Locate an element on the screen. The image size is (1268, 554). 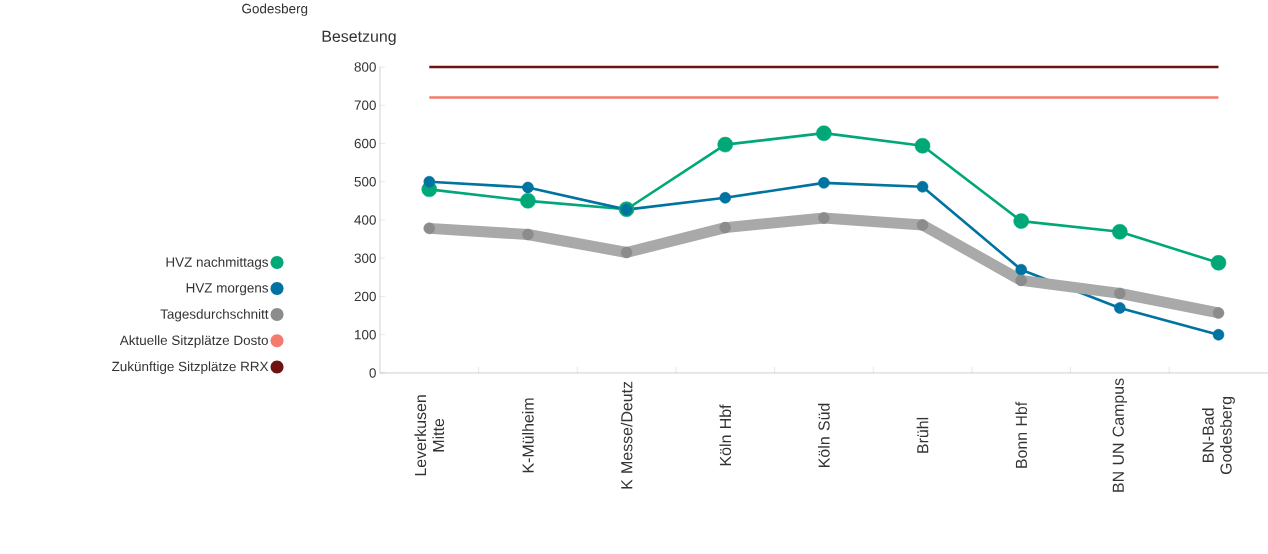
x-tick-label: Bonn Hbf is located at coordinates (1021, 434).